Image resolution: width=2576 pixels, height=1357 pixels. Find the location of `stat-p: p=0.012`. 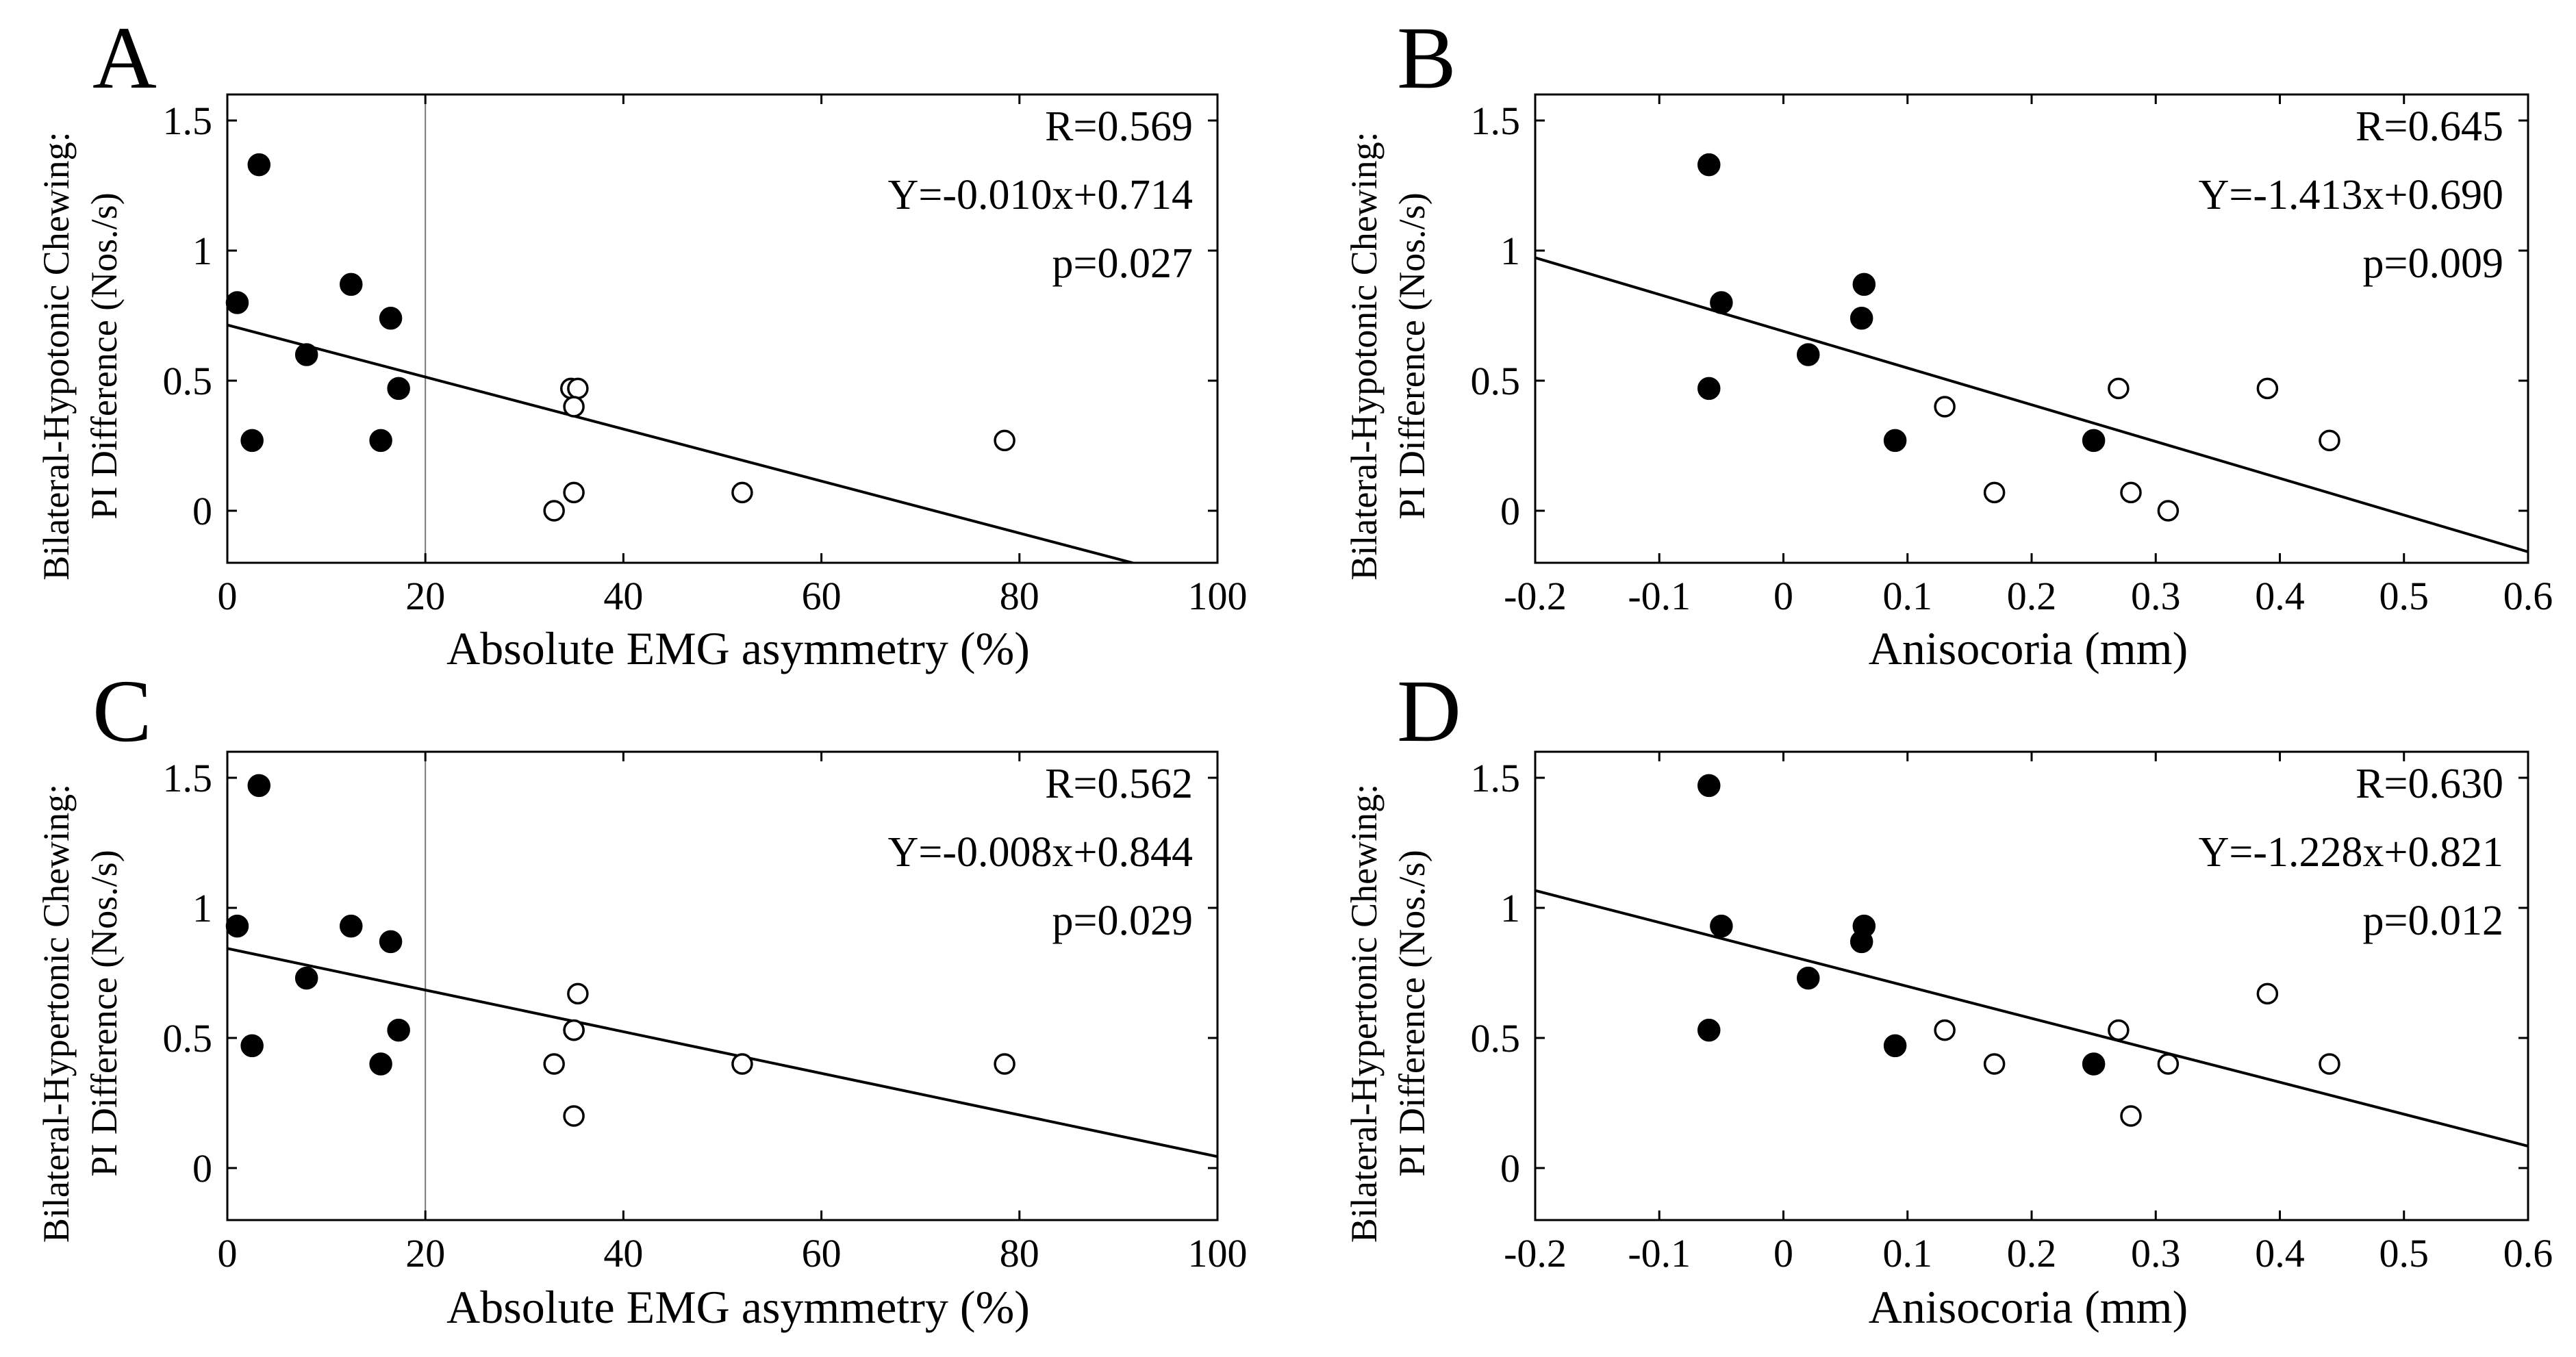

stat-p: p=0.012 is located at coordinates (2433, 921).